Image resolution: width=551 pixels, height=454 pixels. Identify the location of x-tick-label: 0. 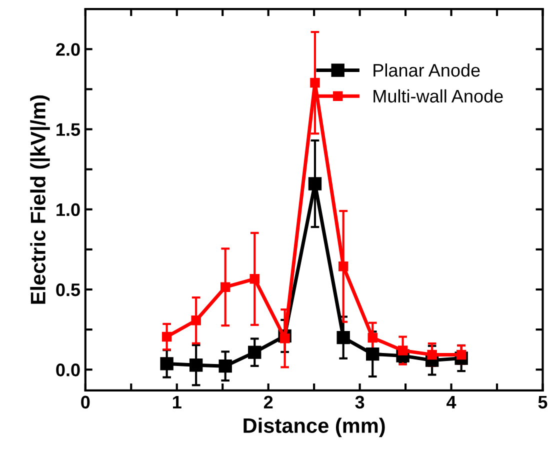
(85, 402).